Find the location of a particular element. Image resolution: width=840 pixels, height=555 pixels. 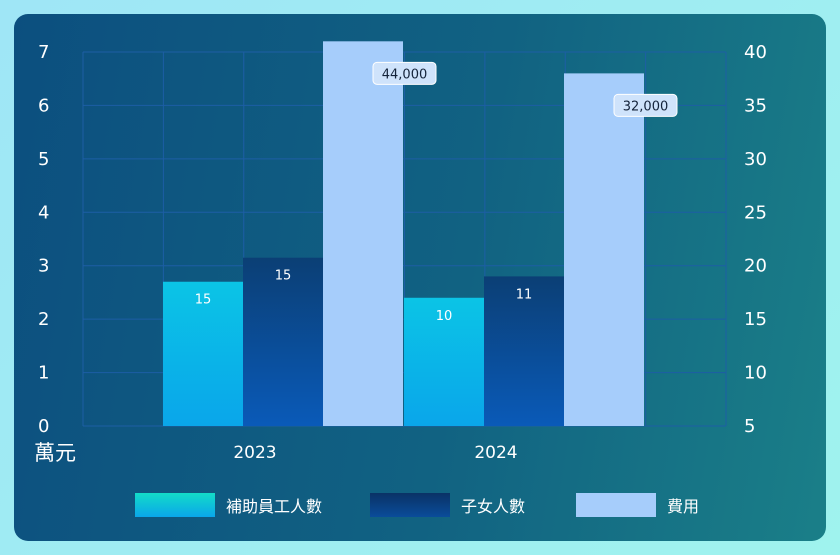

data-label: 11 is located at coordinates (524, 294).